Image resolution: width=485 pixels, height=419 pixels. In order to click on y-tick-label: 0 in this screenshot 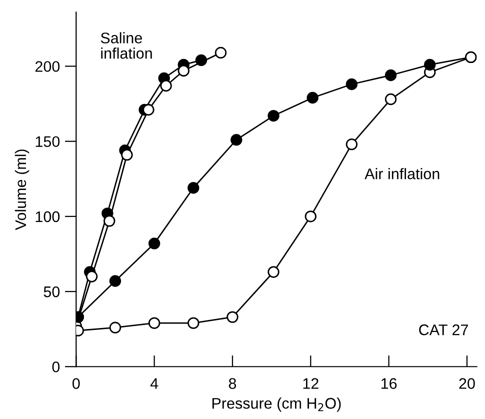, I will do `click(56, 366)`.